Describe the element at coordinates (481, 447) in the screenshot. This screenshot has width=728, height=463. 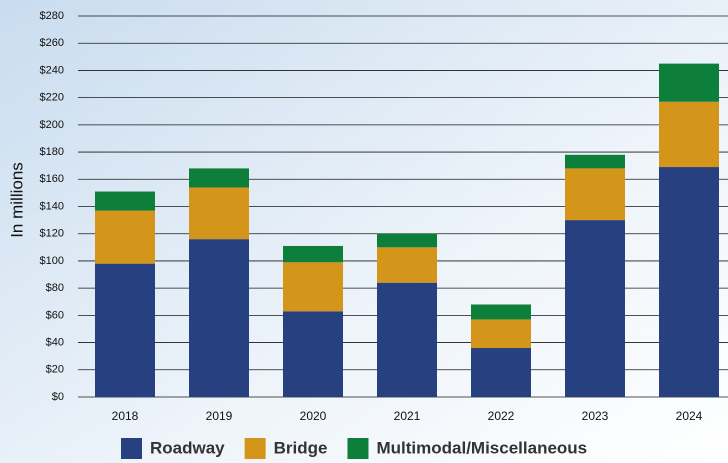
I see `legend-label: Multimodal/Miscellaneous` at that location.